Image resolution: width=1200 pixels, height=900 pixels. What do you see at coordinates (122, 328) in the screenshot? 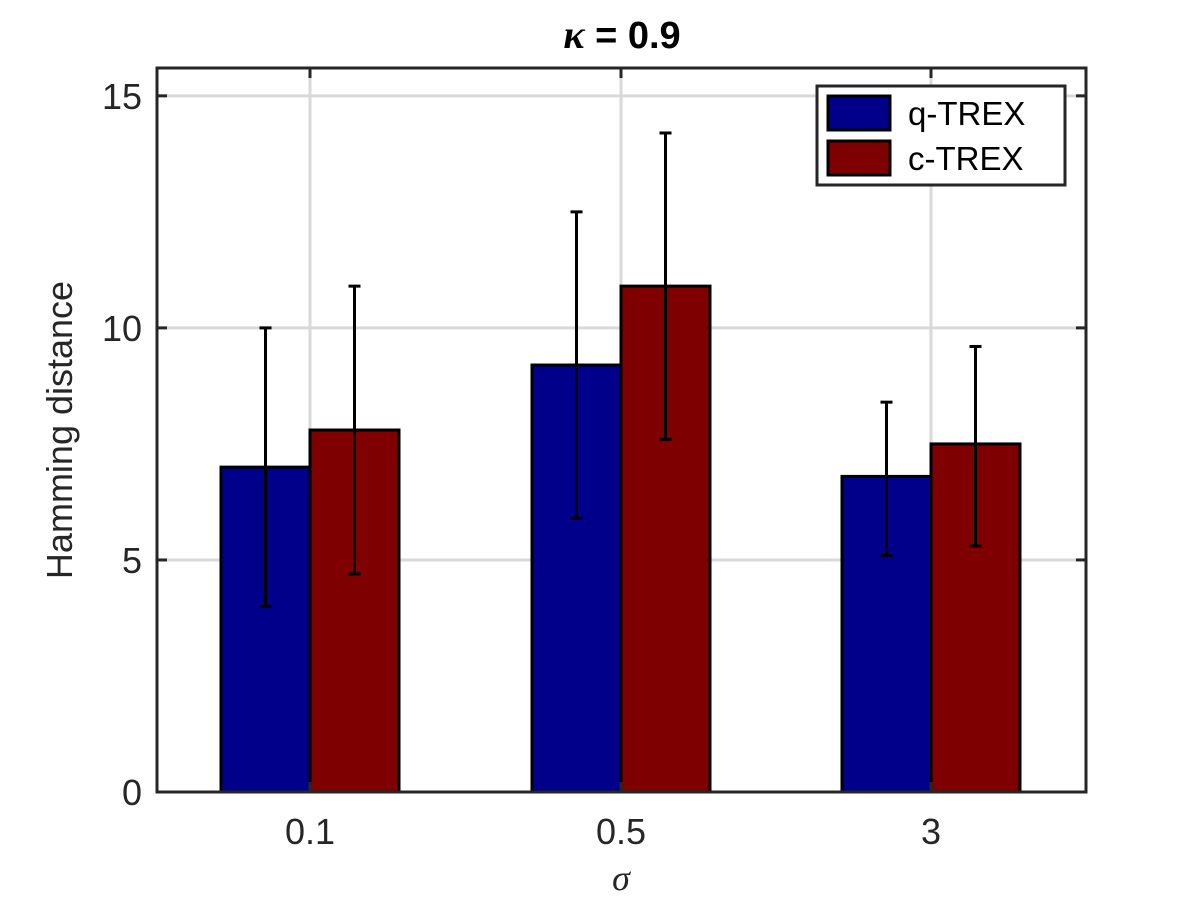
I see `y-tick-label-10: 10` at bounding box center [122, 328].